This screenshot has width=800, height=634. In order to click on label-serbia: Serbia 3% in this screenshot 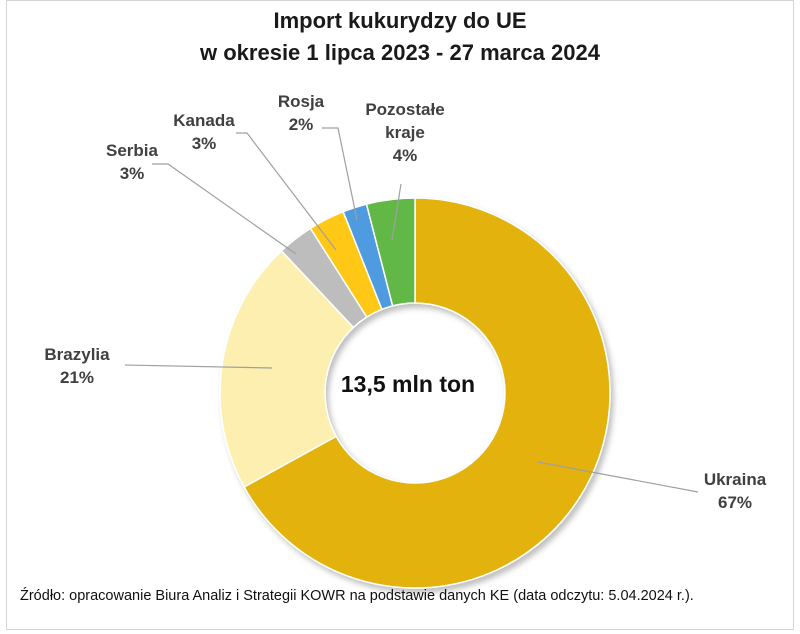, I will do `click(132, 162)`.